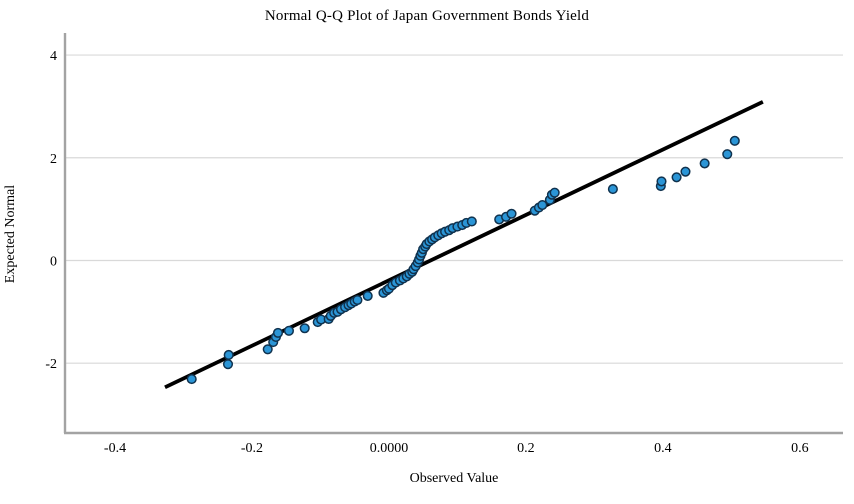 This screenshot has height=504, width=854. I want to click on x-tick-label: 0.2, so click(526, 448).